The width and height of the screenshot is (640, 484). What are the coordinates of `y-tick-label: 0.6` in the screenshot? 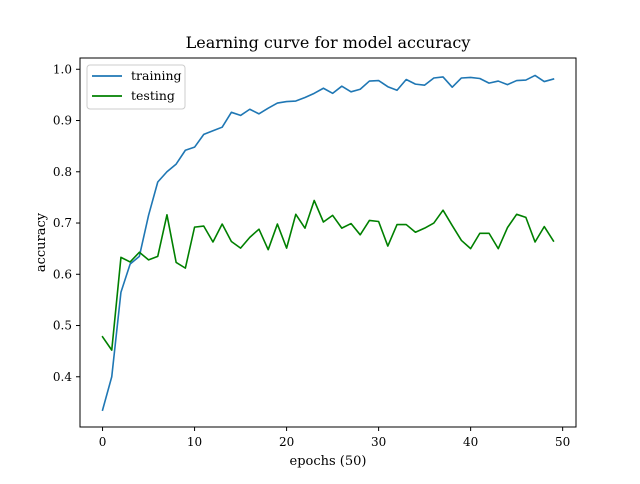 It's located at (62, 274).